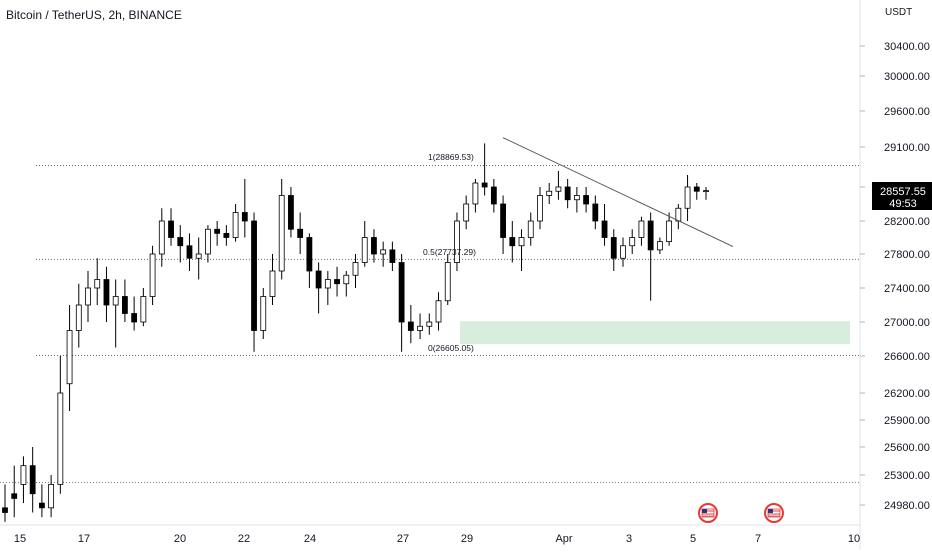 The width and height of the screenshot is (932, 555). I want to click on currency-label: USDT, so click(898, 12).